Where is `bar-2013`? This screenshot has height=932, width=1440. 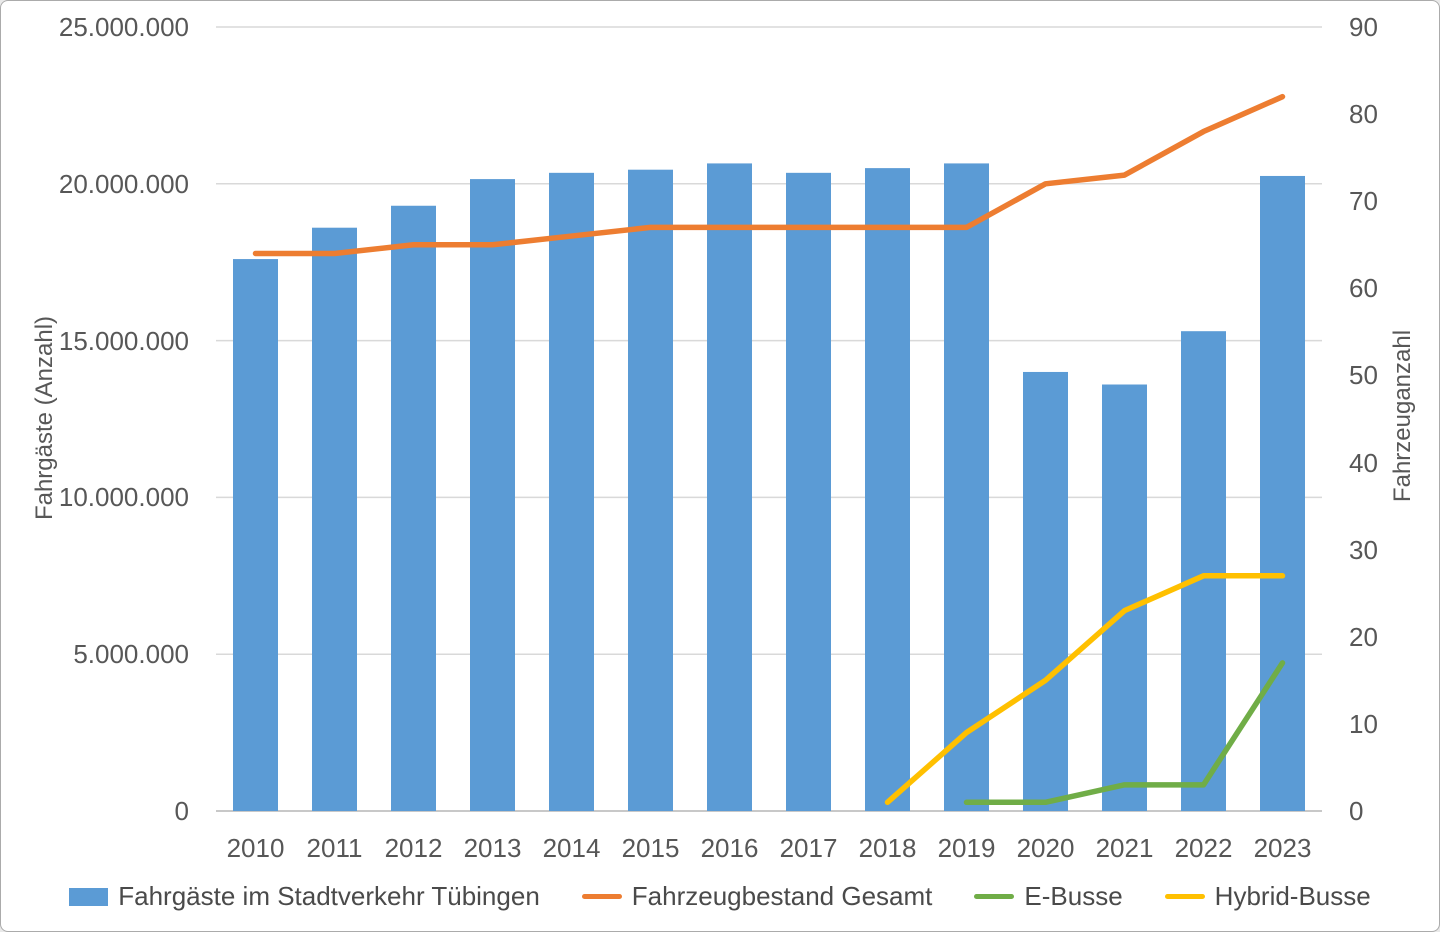
bar-2013 is located at coordinates (492, 495).